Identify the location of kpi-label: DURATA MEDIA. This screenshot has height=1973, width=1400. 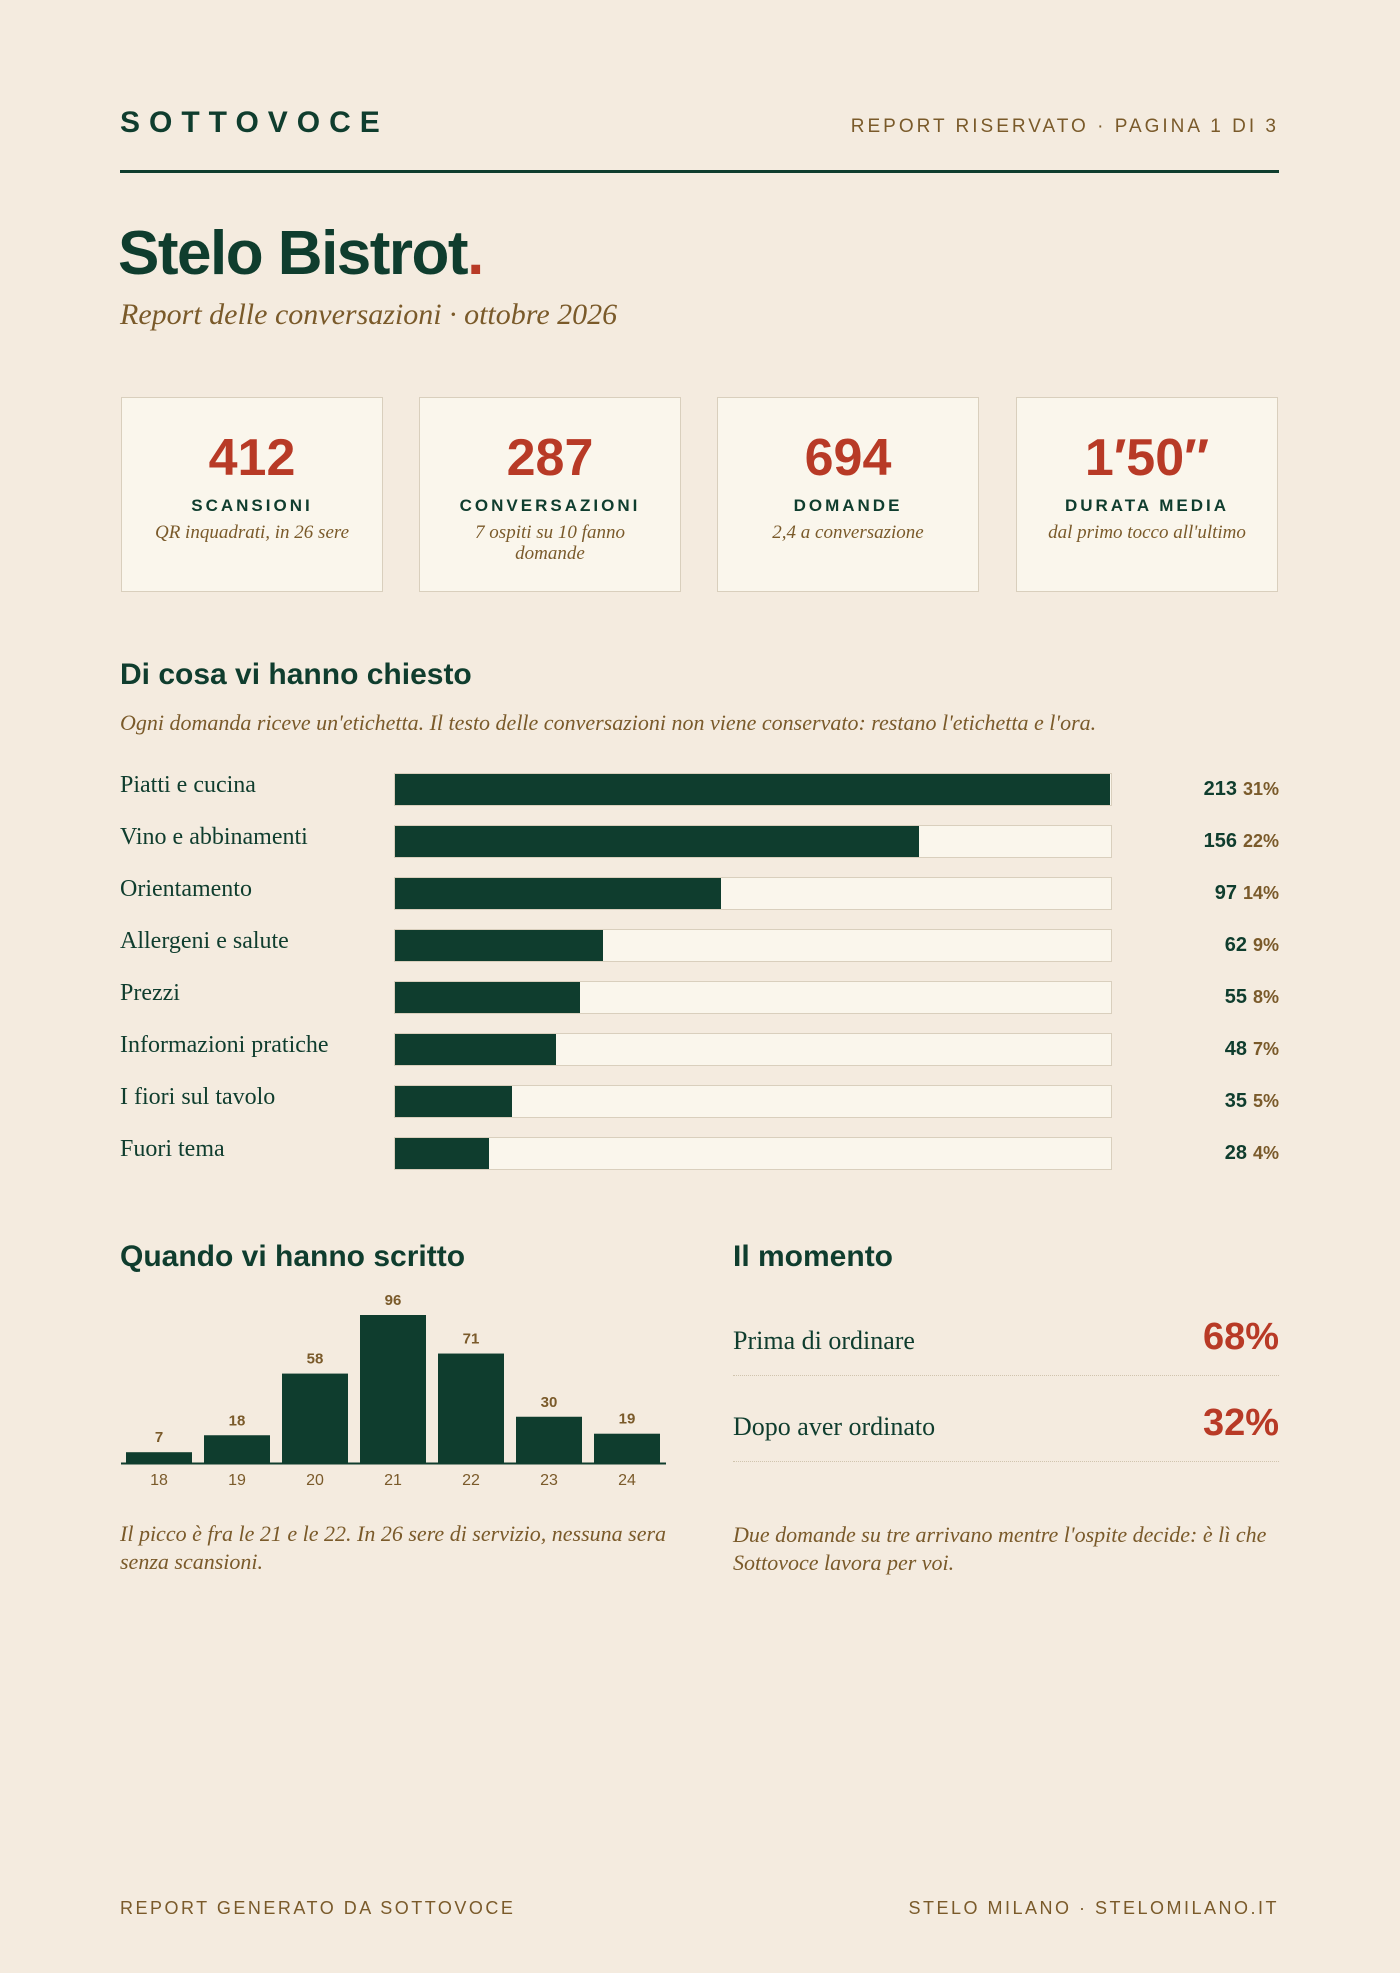
(1147, 505).